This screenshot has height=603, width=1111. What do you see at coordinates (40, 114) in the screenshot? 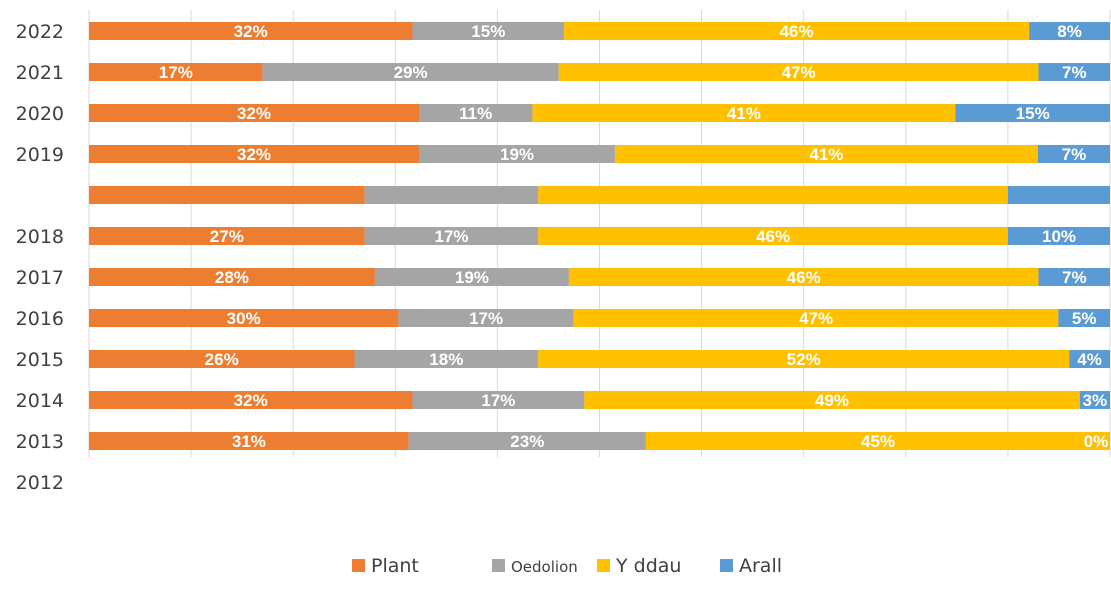
I see `y-tick-label: 2020` at bounding box center [40, 114].